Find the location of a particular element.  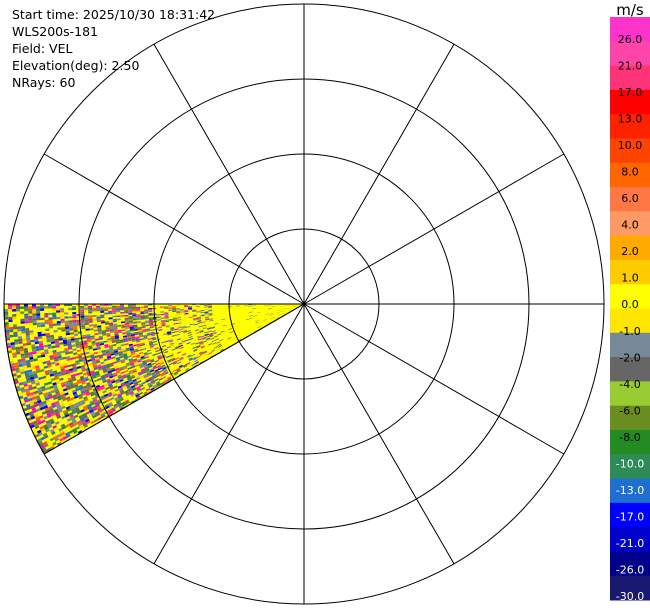

colorbar-tick-label: 2.0 is located at coordinates (630, 251).